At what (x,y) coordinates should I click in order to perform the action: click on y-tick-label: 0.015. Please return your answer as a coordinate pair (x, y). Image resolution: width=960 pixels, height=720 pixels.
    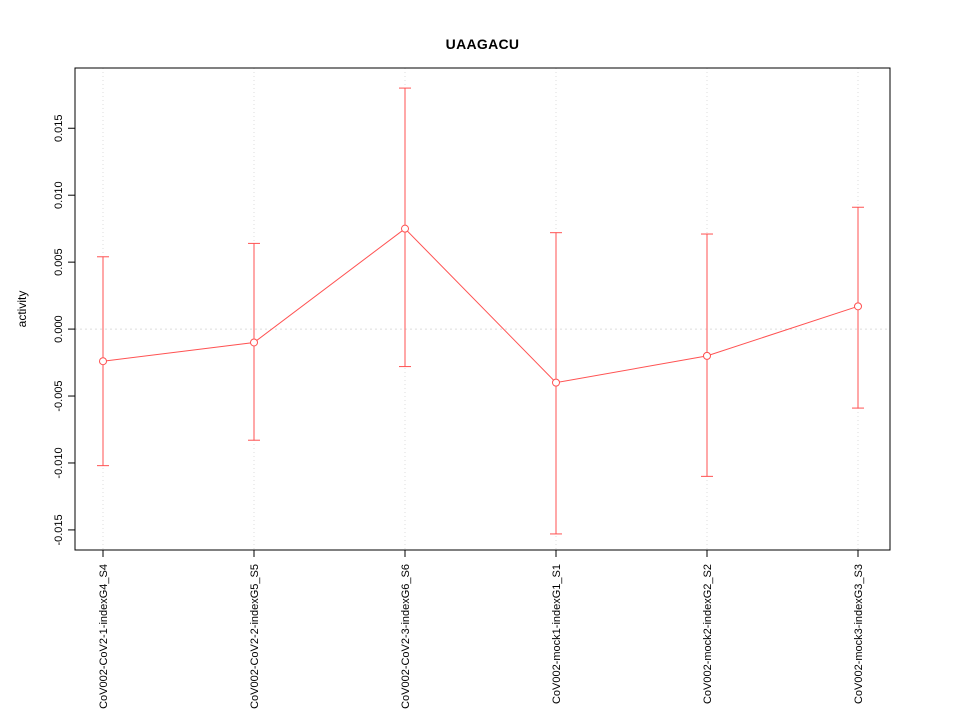
    Looking at the image, I should click on (59, 128).